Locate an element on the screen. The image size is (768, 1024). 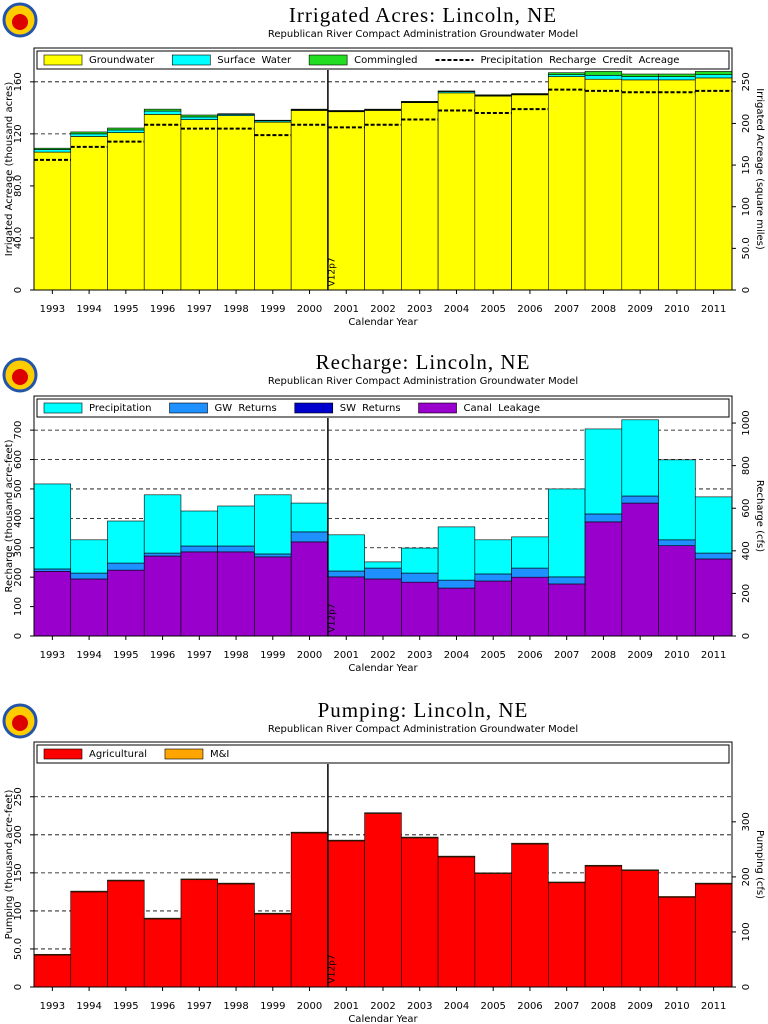
x-tick-label: 2000 is located at coordinates (309, 655).